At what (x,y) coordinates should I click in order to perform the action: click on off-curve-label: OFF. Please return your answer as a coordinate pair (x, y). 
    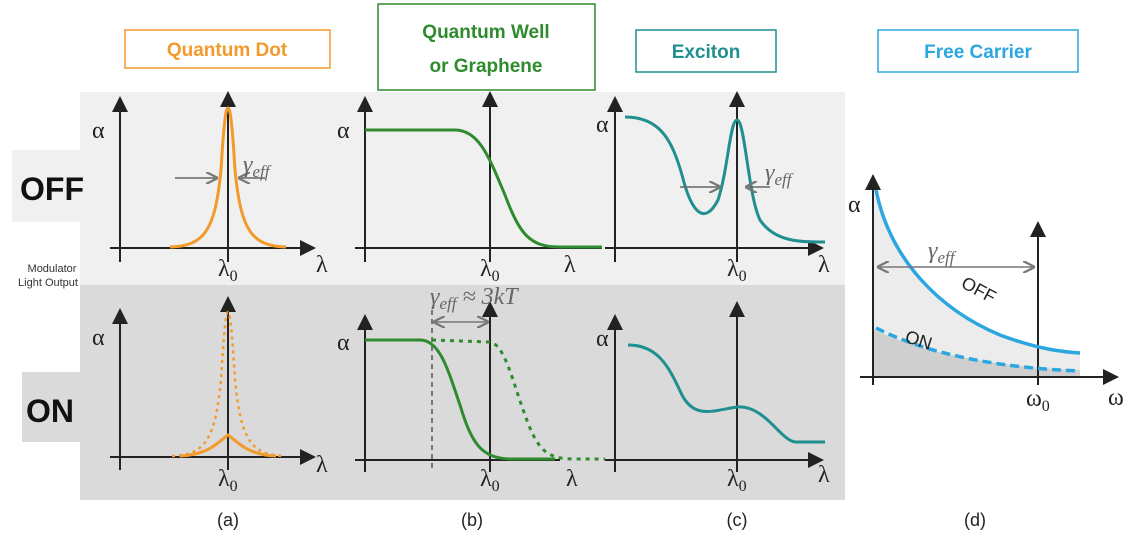
    Looking at the image, I should click on (978, 290).